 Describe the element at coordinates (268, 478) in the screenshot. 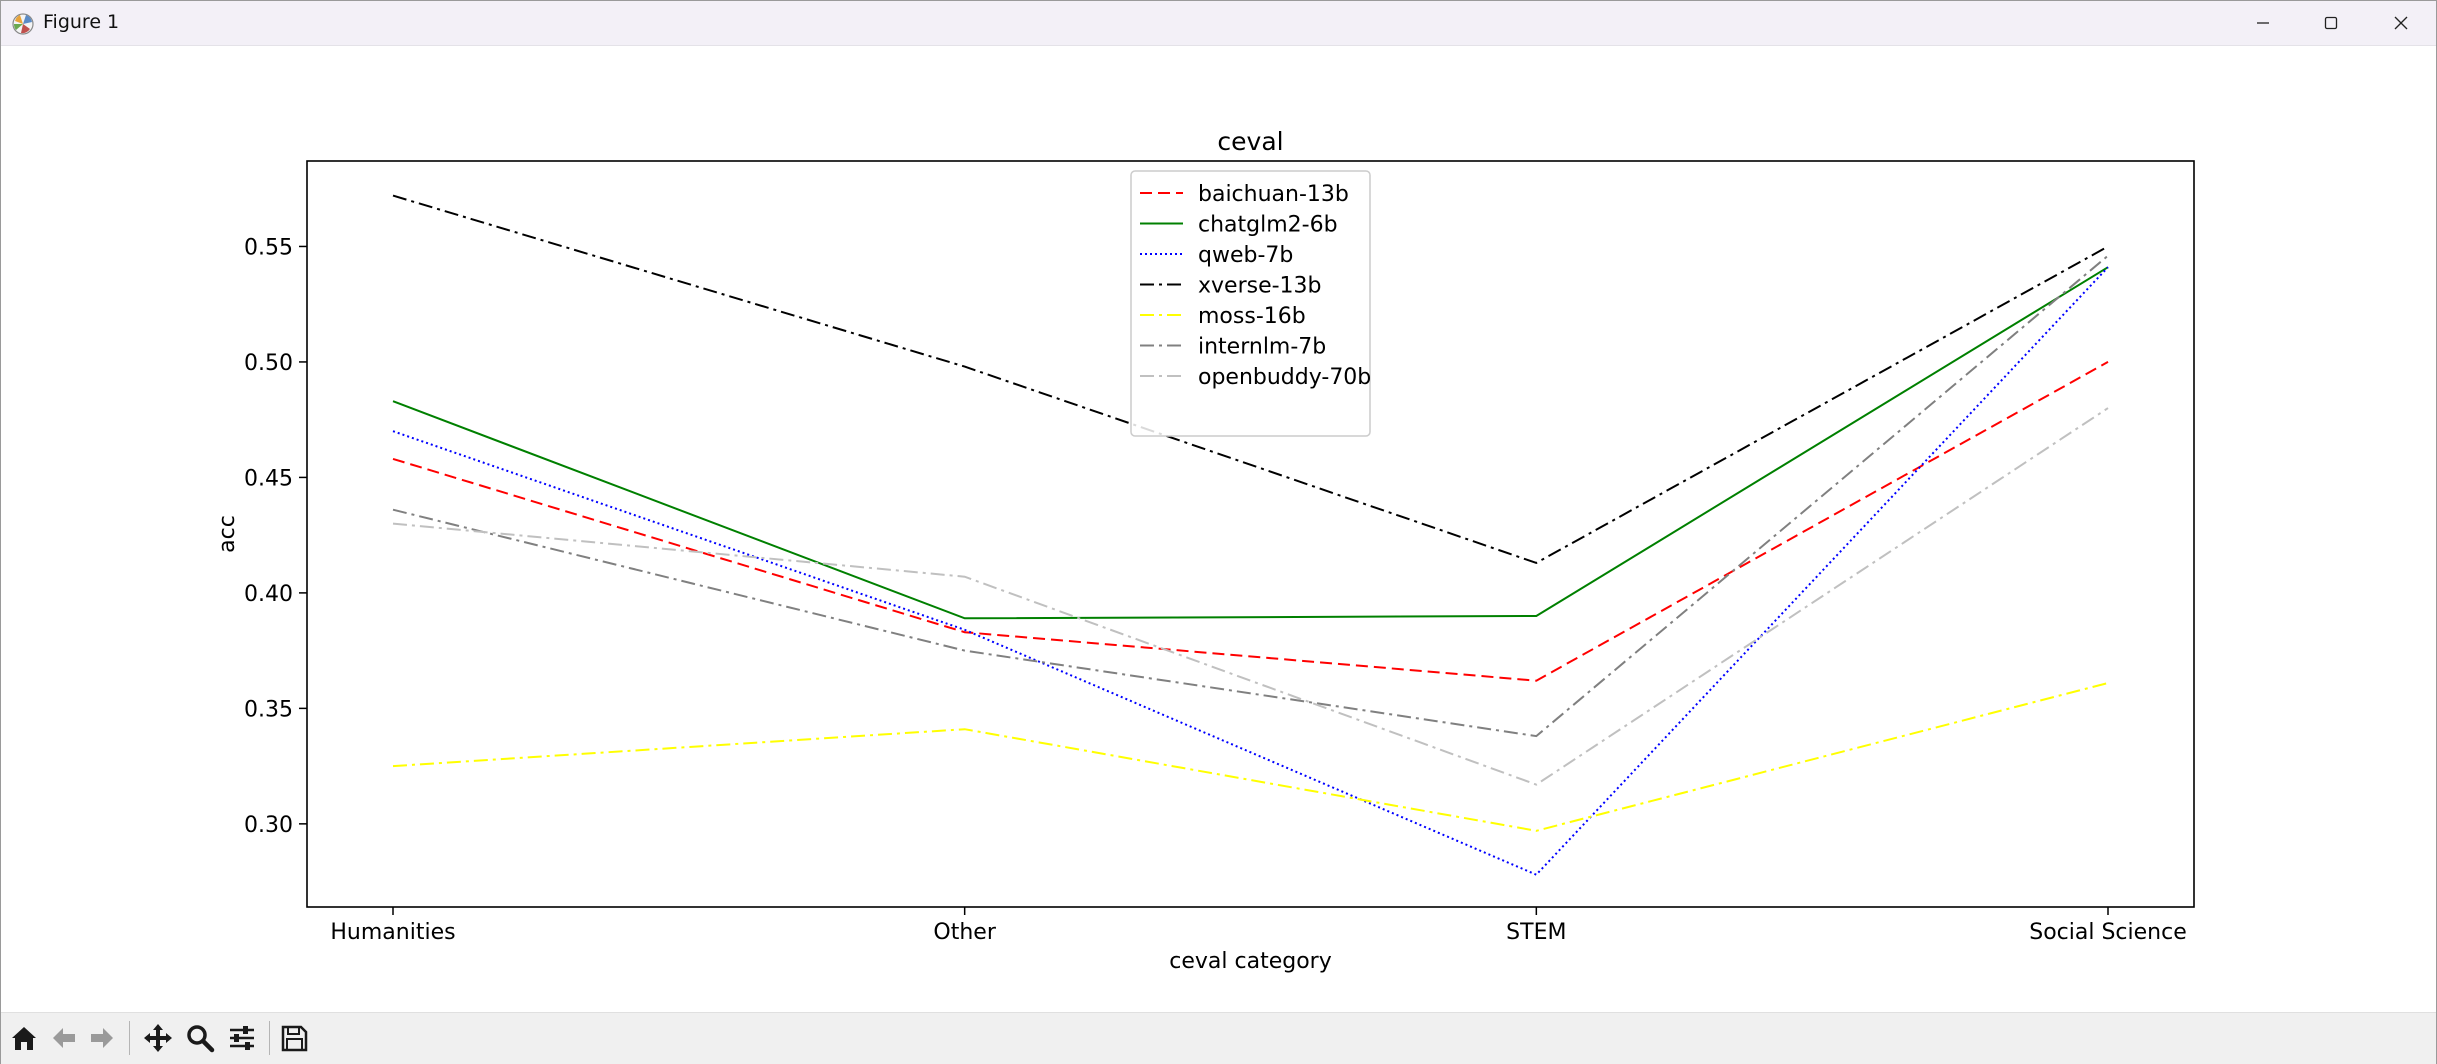

I see `y-tick-label: 0.45` at that location.